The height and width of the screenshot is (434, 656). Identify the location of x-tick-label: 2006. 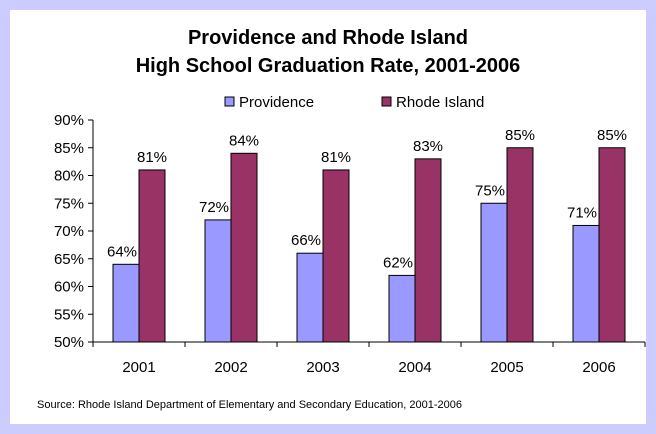
(598, 367).